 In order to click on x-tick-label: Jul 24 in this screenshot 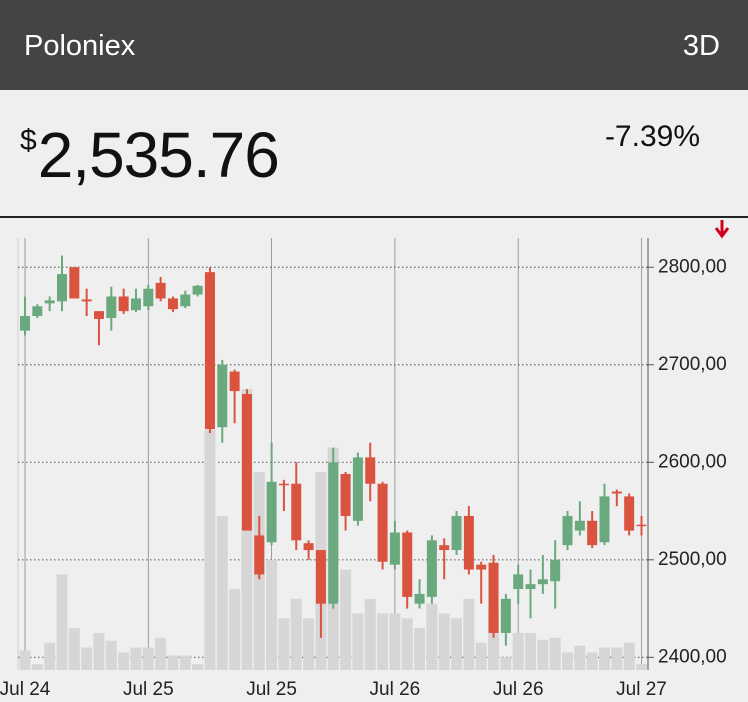, I will do `click(25, 689)`.